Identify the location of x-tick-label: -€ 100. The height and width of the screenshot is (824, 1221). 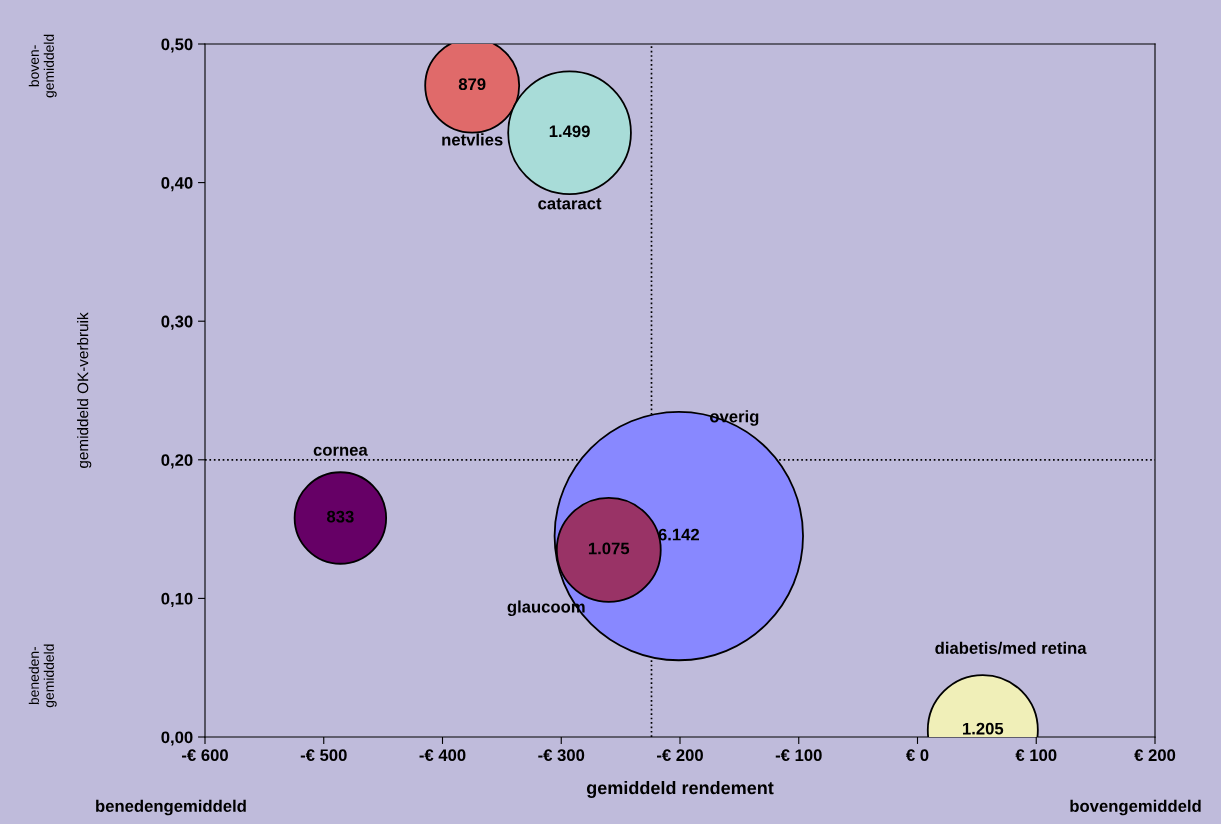
(798, 755).